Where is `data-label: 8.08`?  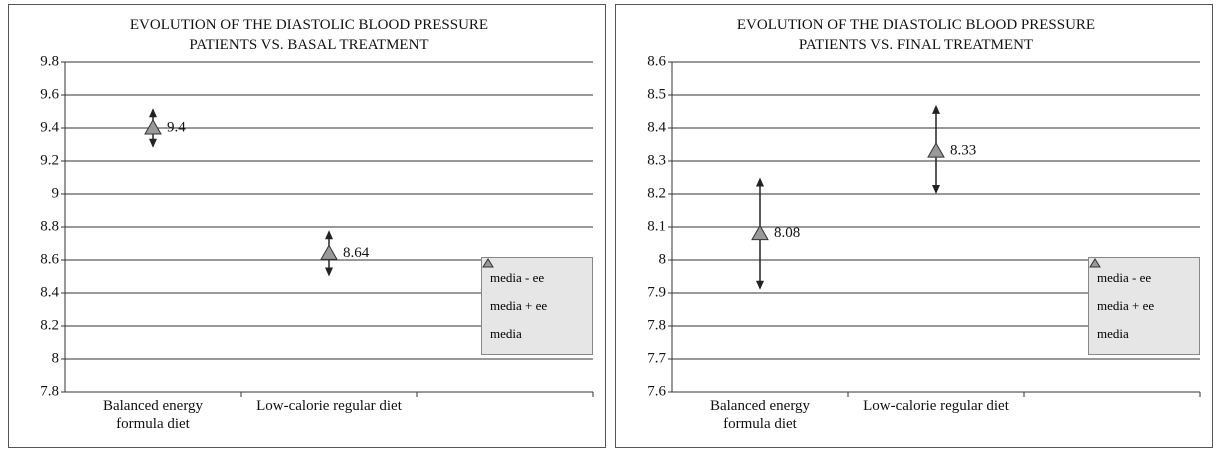 data-label: 8.08 is located at coordinates (787, 233).